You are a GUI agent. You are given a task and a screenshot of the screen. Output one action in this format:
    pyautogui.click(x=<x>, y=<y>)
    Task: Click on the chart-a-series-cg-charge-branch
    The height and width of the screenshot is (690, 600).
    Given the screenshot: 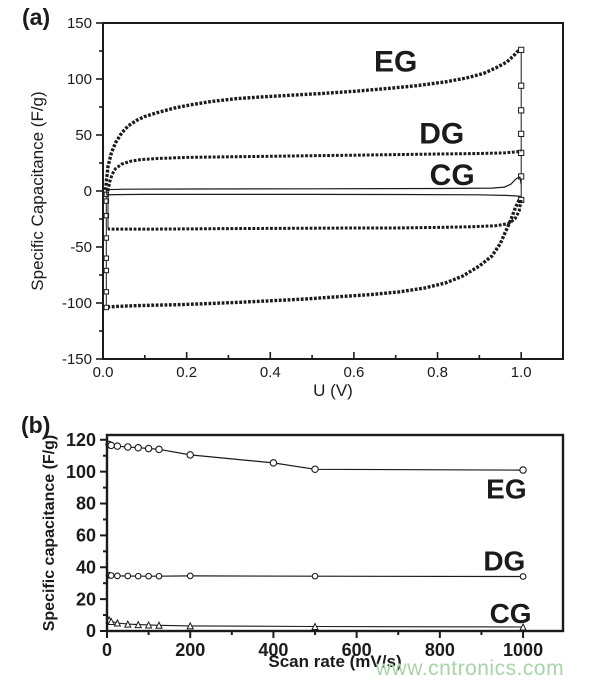 What is the action you would take?
    pyautogui.click(x=314, y=183)
    